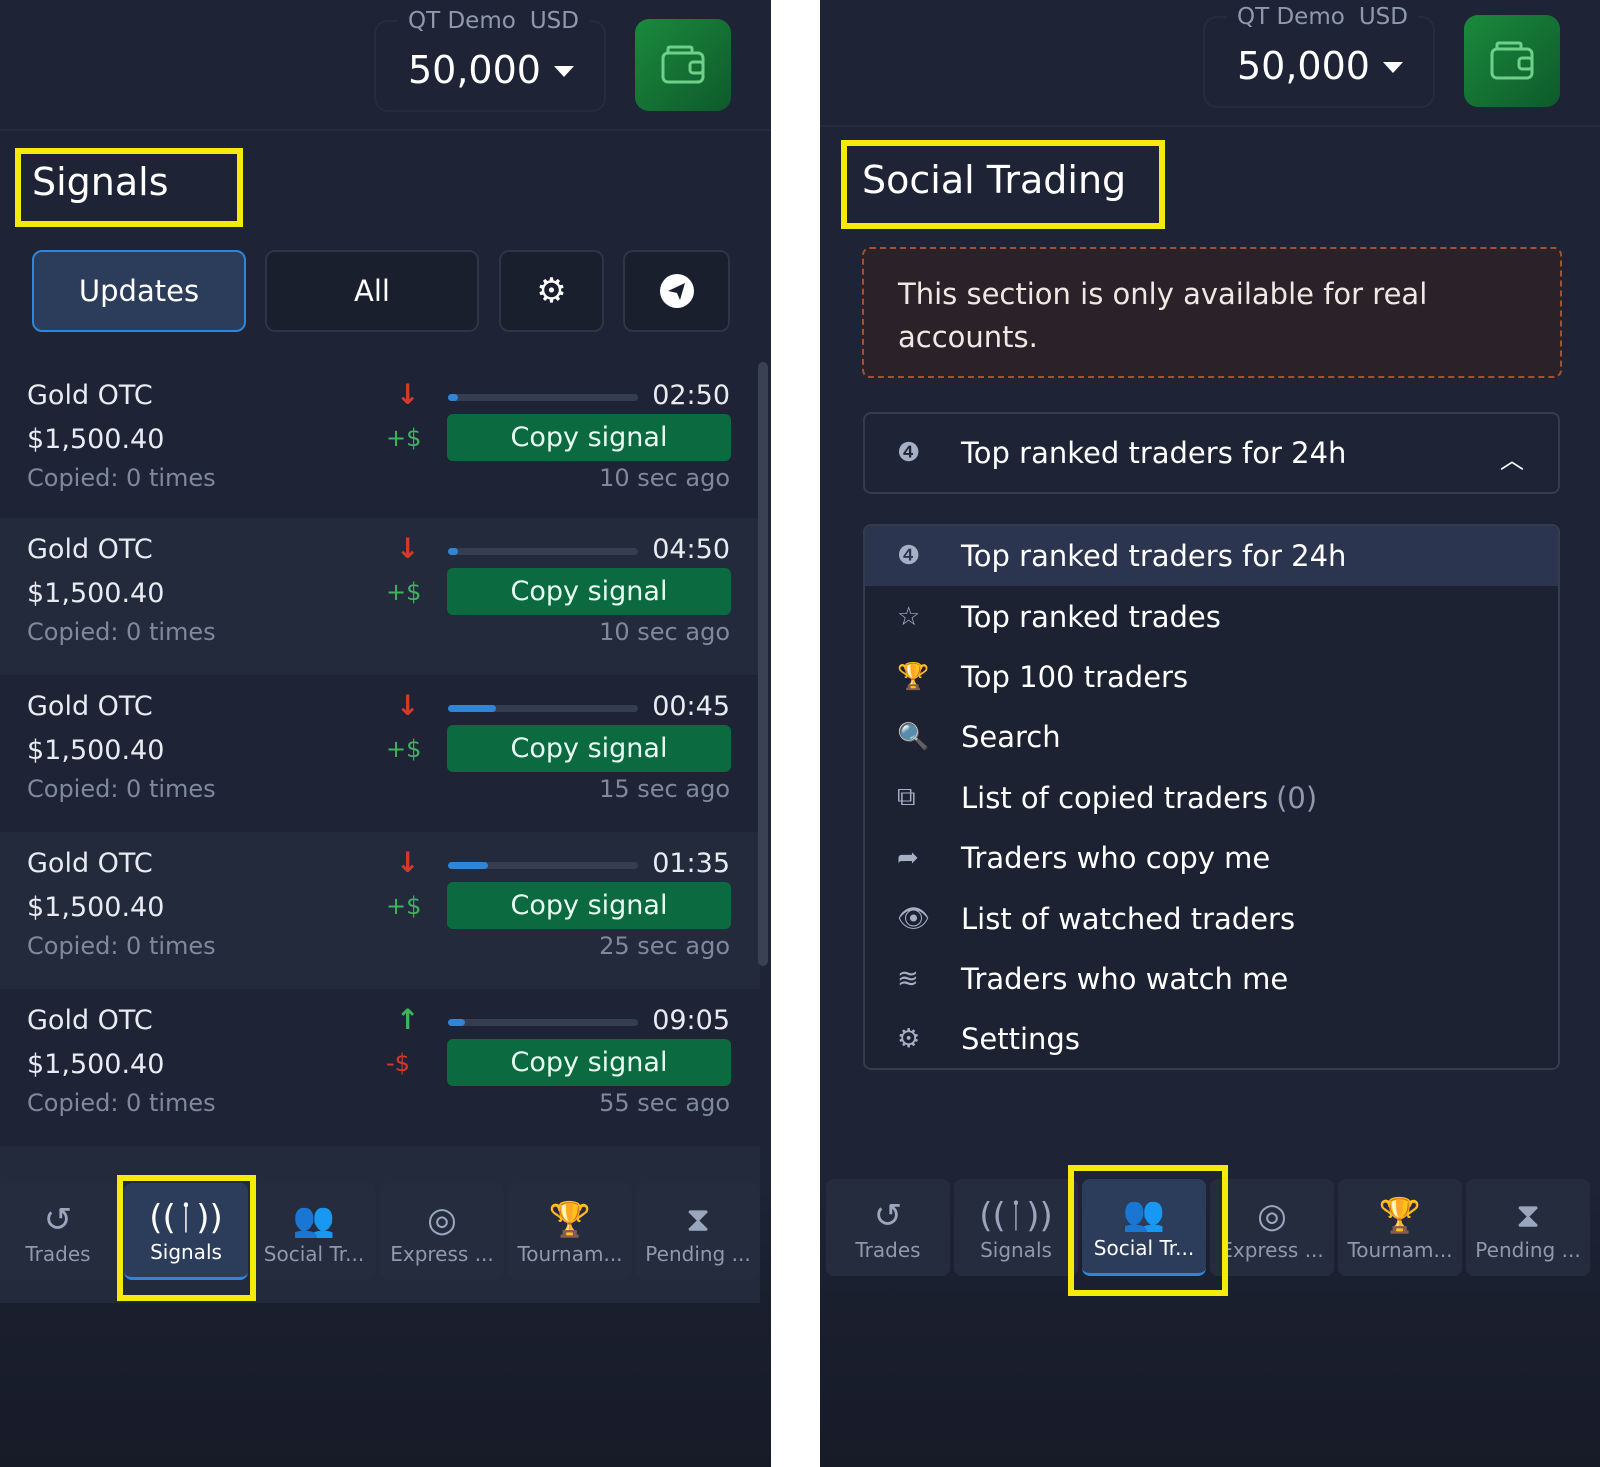 This screenshot has height=1467, width=1600. I want to click on menu-item-label: Traders who watch me, so click(1125, 978).